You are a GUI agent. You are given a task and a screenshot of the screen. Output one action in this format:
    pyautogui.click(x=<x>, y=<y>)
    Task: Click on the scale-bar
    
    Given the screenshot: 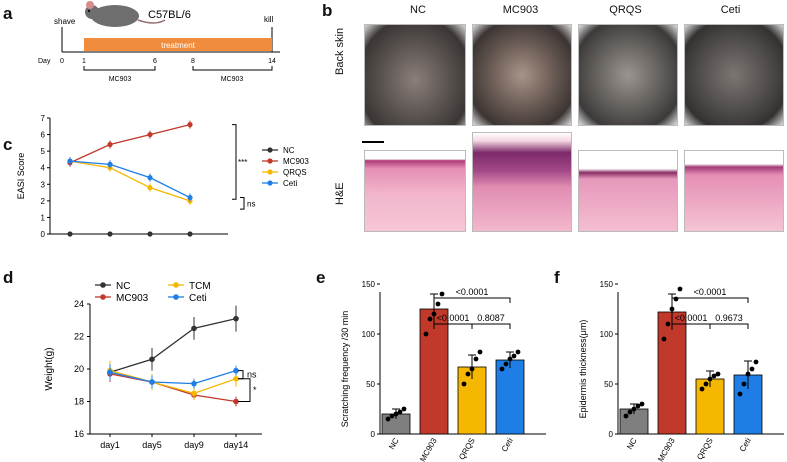 What is the action you would take?
    pyautogui.click(x=373, y=142)
    